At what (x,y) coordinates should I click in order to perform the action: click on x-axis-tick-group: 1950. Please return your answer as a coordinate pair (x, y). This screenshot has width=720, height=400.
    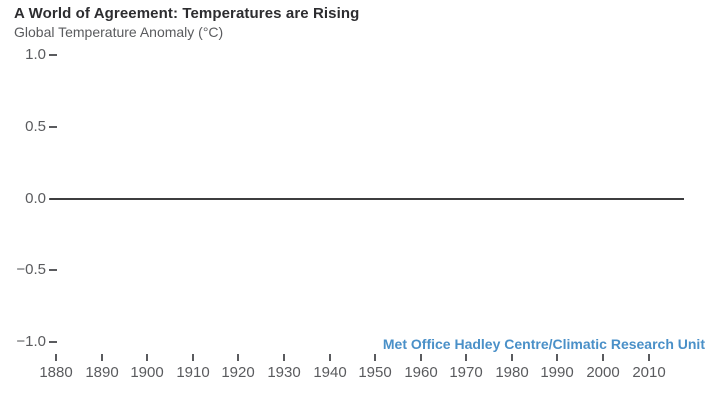
    Looking at the image, I should click on (375, 367).